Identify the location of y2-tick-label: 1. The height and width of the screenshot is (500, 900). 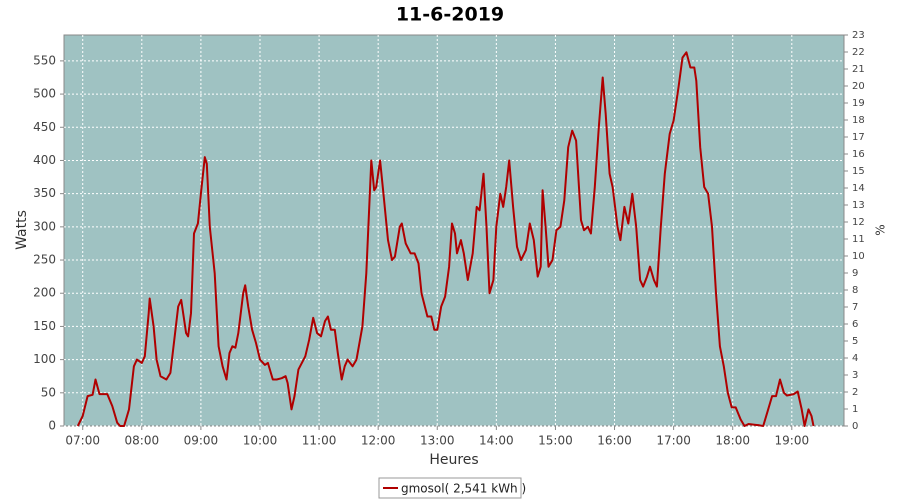
(855, 409).